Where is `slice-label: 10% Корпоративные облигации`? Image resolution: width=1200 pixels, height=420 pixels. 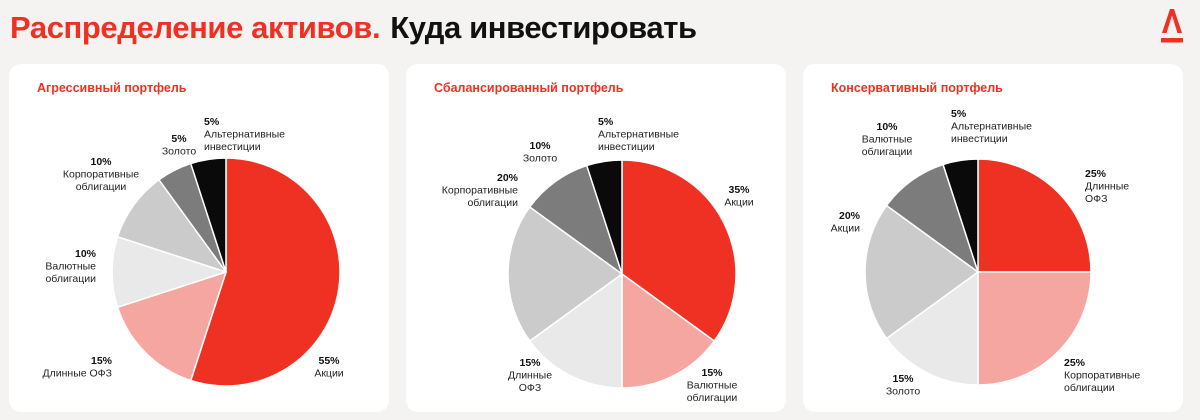 slice-label: 10% Корпоративные облигации is located at coordinates (101, 174).